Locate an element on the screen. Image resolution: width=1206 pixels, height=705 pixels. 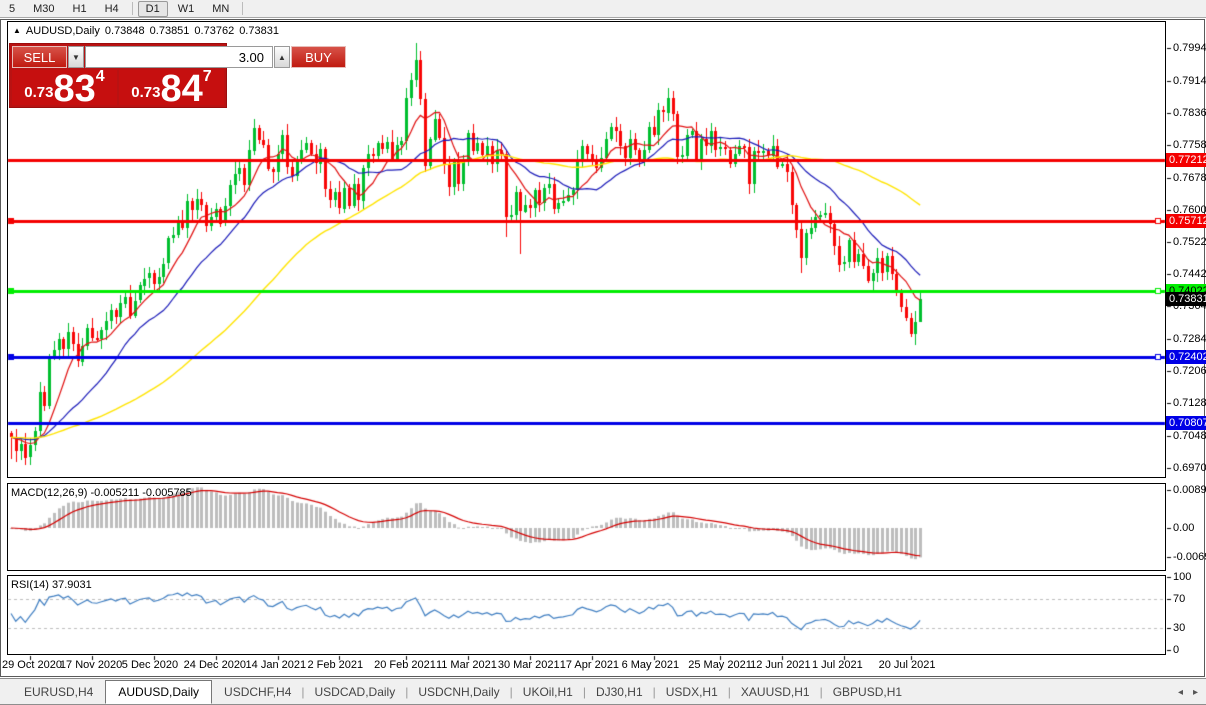
buy-price-display: 0.73 84 7 is located at coordinates (171, 89).